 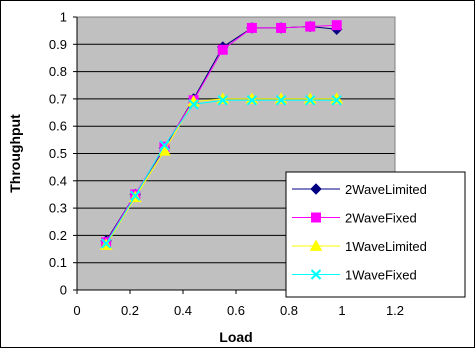 I want to click on legend-item-1wavefixed: 1WaveFixed, so click(x=354, y=275).